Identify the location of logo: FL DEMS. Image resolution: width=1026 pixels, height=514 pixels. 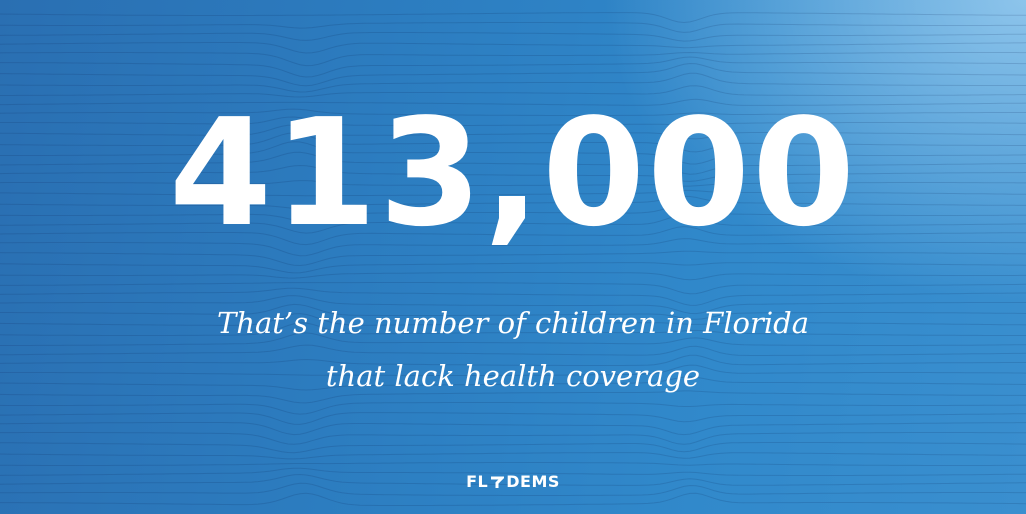
(513, 481).